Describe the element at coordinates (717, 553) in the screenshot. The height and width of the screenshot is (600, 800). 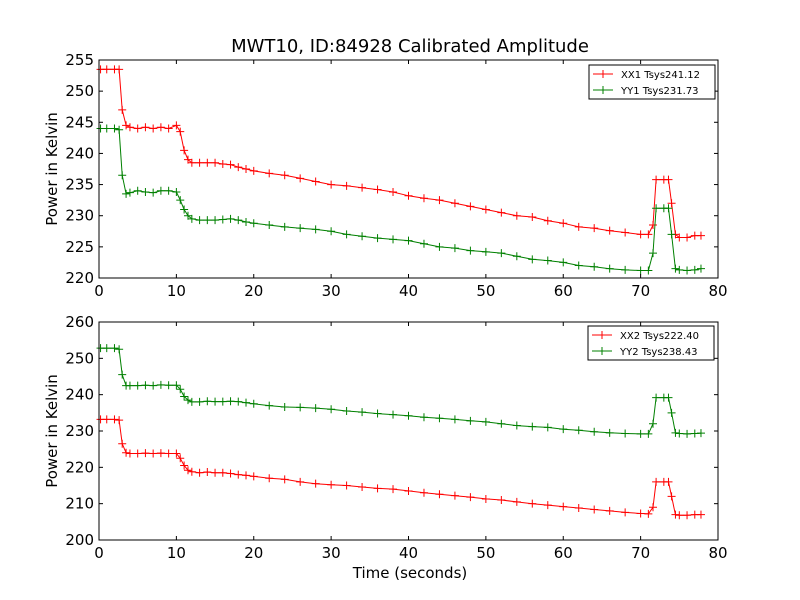
I see `bot-x-tick-label: 80` at that location.